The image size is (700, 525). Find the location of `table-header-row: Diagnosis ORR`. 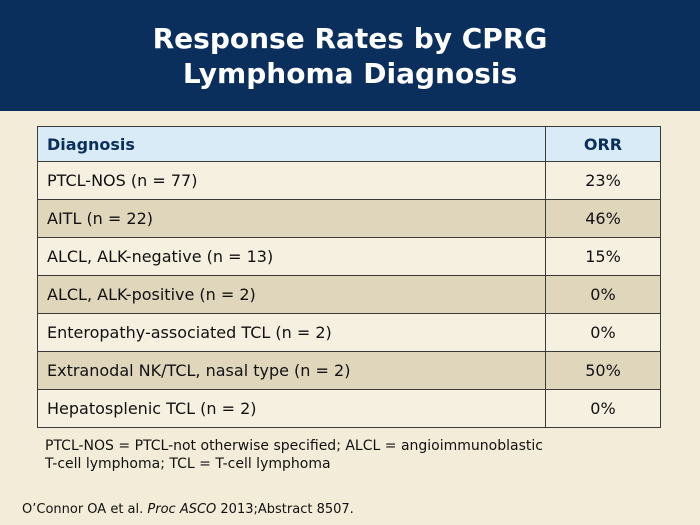

table-header-row: Diagnosis ORR is located at coordinates (349, 144).